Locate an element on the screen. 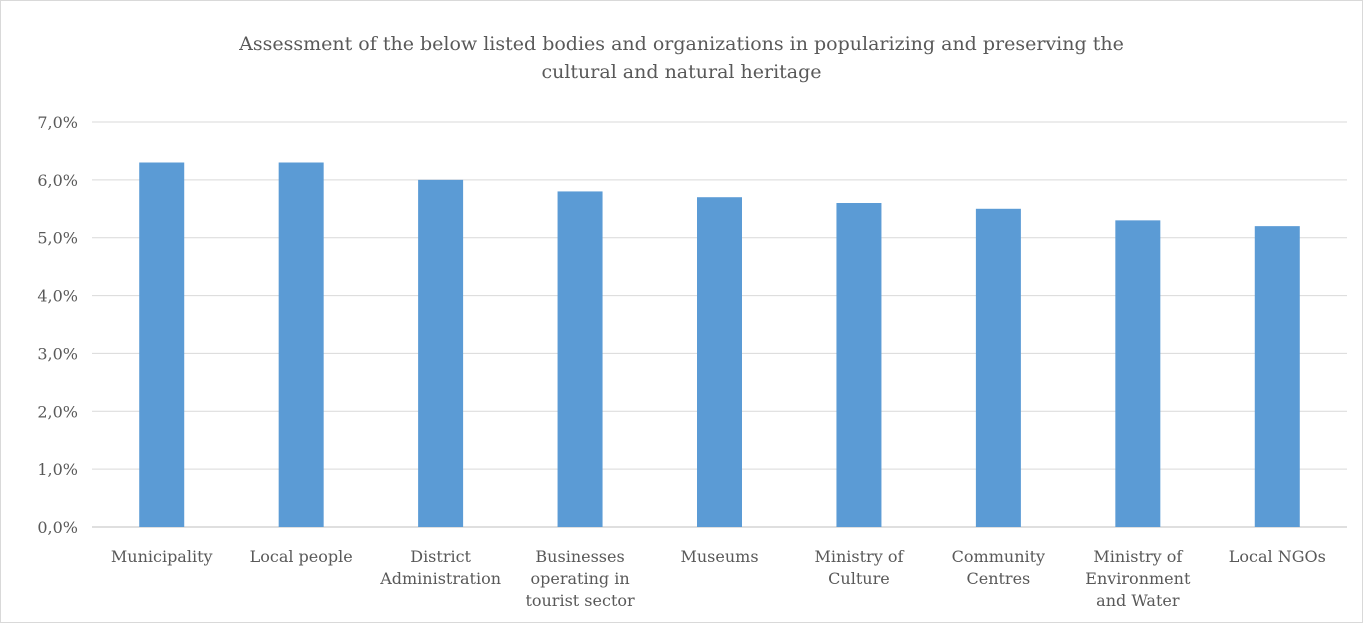 This screenshot has width=1363, height=623. y-tick-label: 5,0% is located at coordinates (57, 238).